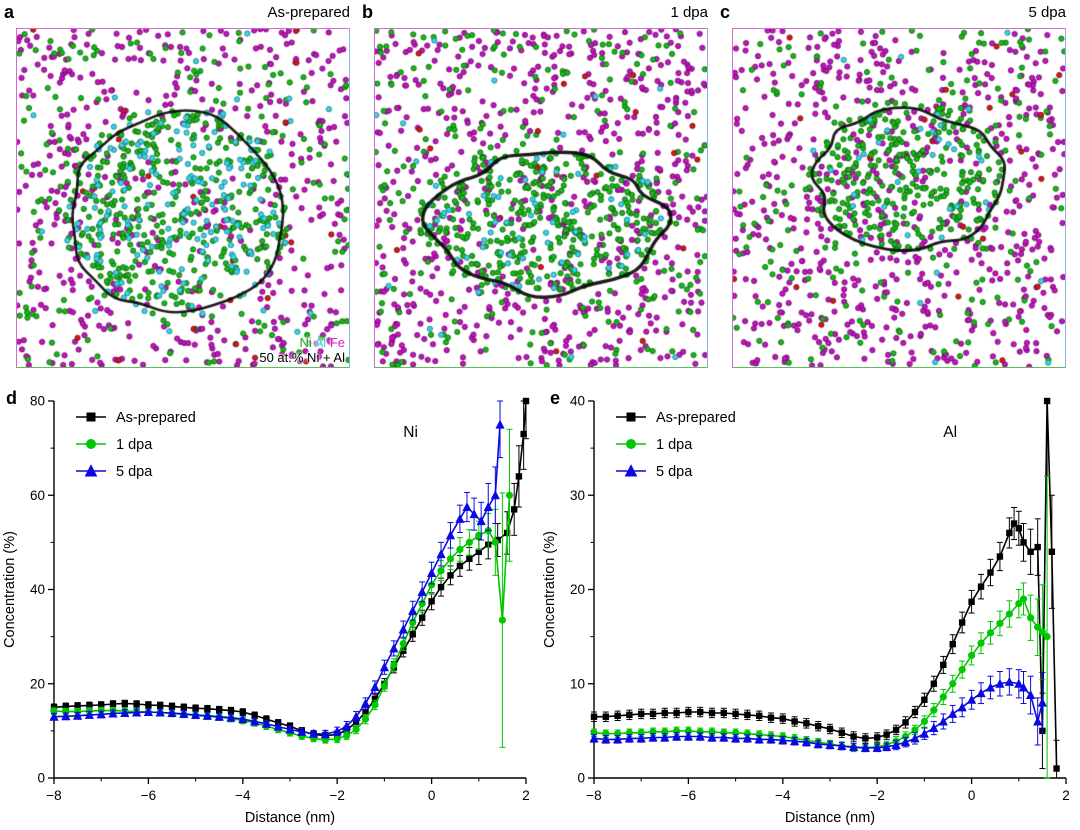 The image size is (1080, 830). What do you see at coordinates (37, 495) in the screenshot?
I see `svg-text: 60` at bounding box center [37, 495].